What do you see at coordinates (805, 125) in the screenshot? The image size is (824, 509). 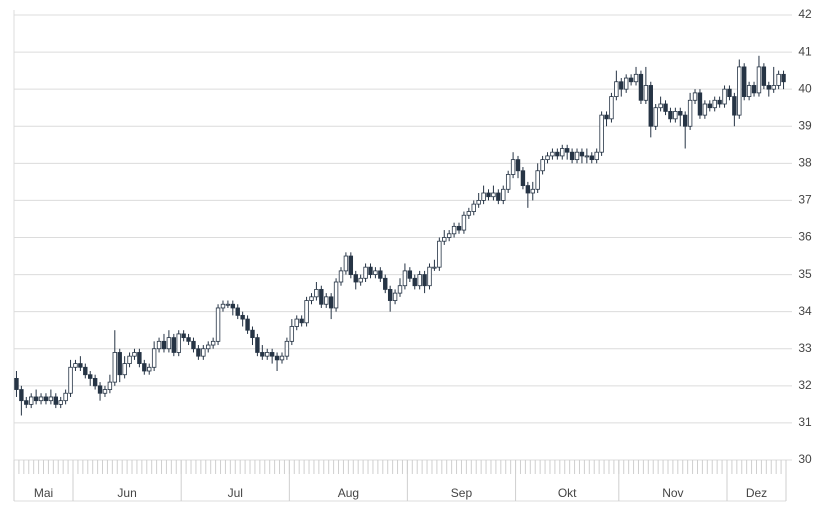 I see `y-tick-label: 39` at bounding box center [805, 125].